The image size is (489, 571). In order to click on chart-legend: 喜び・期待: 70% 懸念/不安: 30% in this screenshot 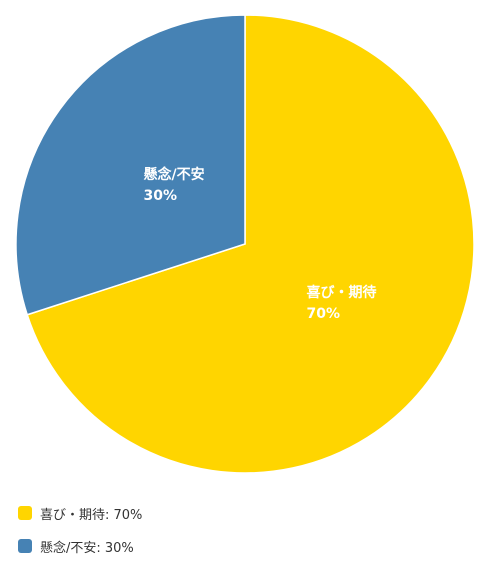, I will do `click(80, 537)`.